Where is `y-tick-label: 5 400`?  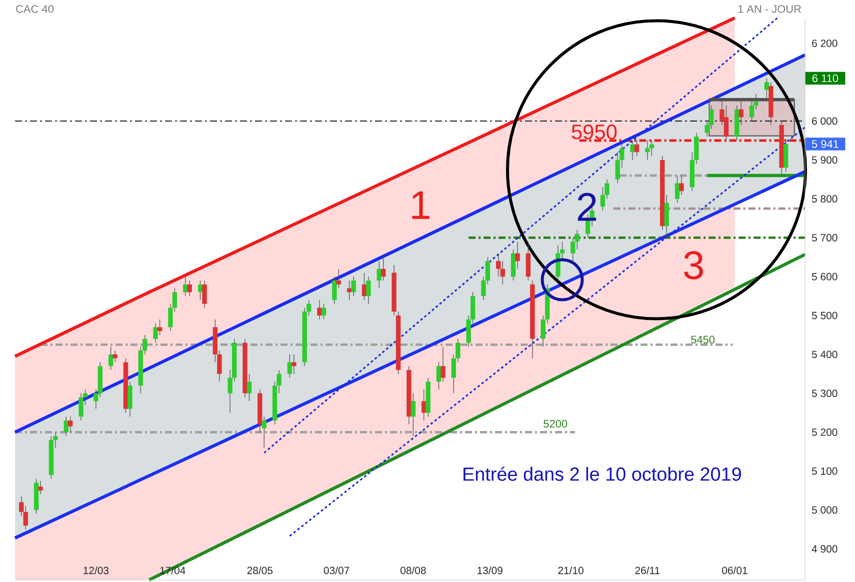
y-tick-label: 5 400 is located at coordinates (825, 354).